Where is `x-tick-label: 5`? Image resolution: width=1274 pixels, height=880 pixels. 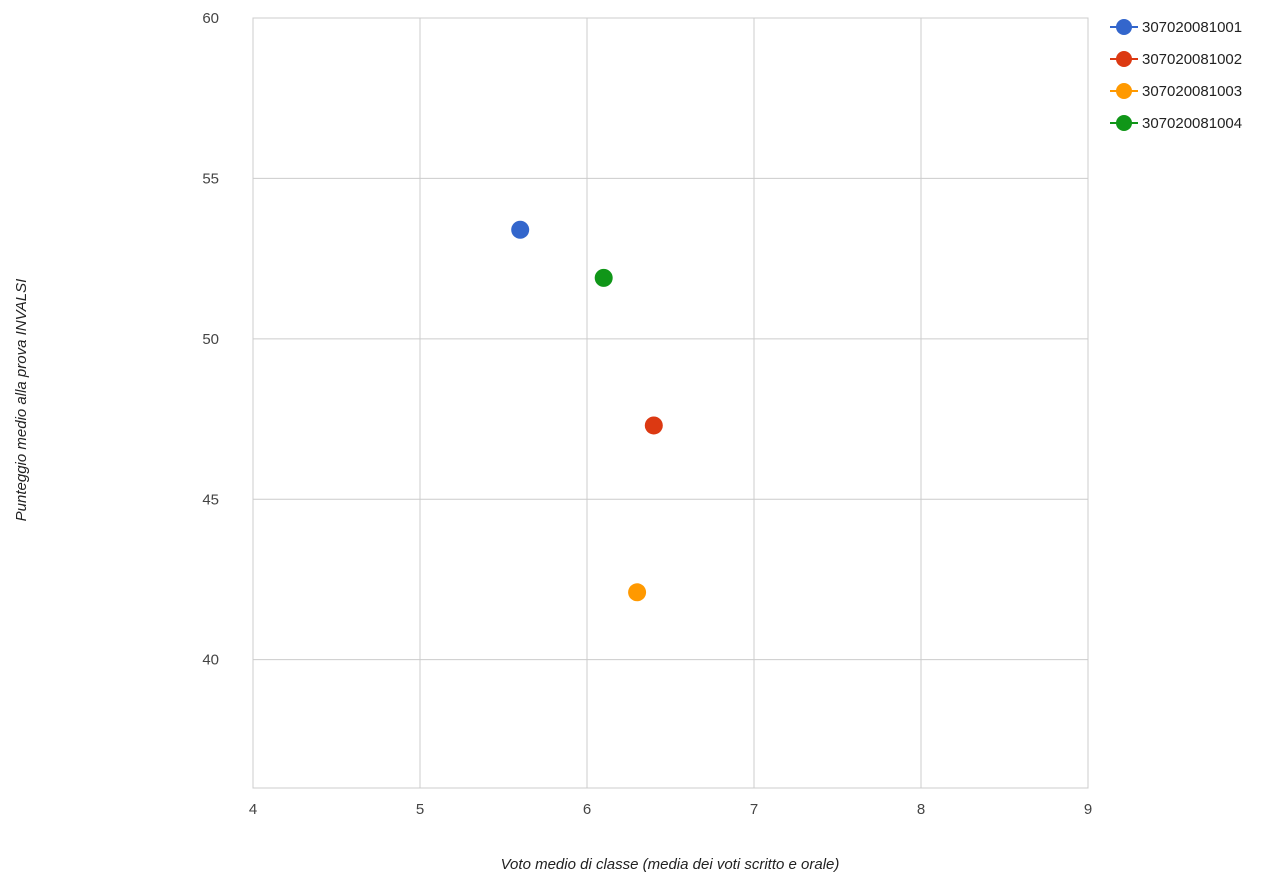
x-tick-label: 5 is located at coordinates (420, 809).